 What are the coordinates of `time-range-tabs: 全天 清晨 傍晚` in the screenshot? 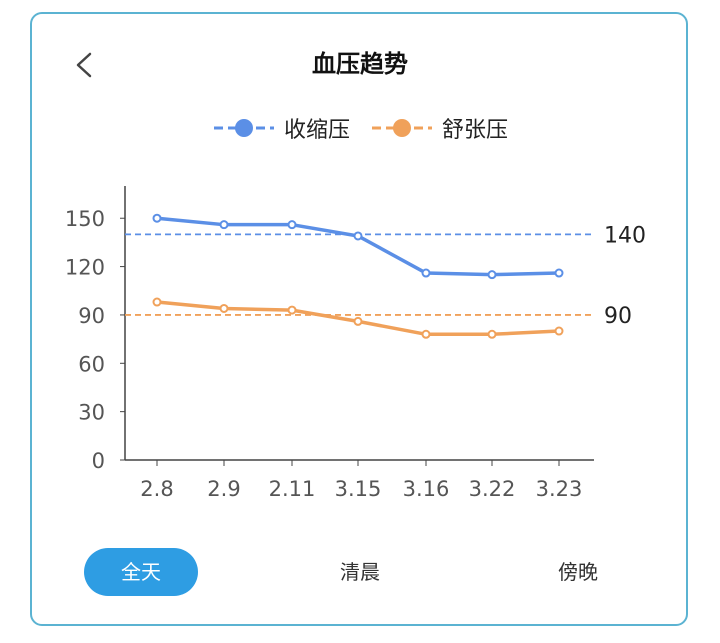 It's located at (360, 572).